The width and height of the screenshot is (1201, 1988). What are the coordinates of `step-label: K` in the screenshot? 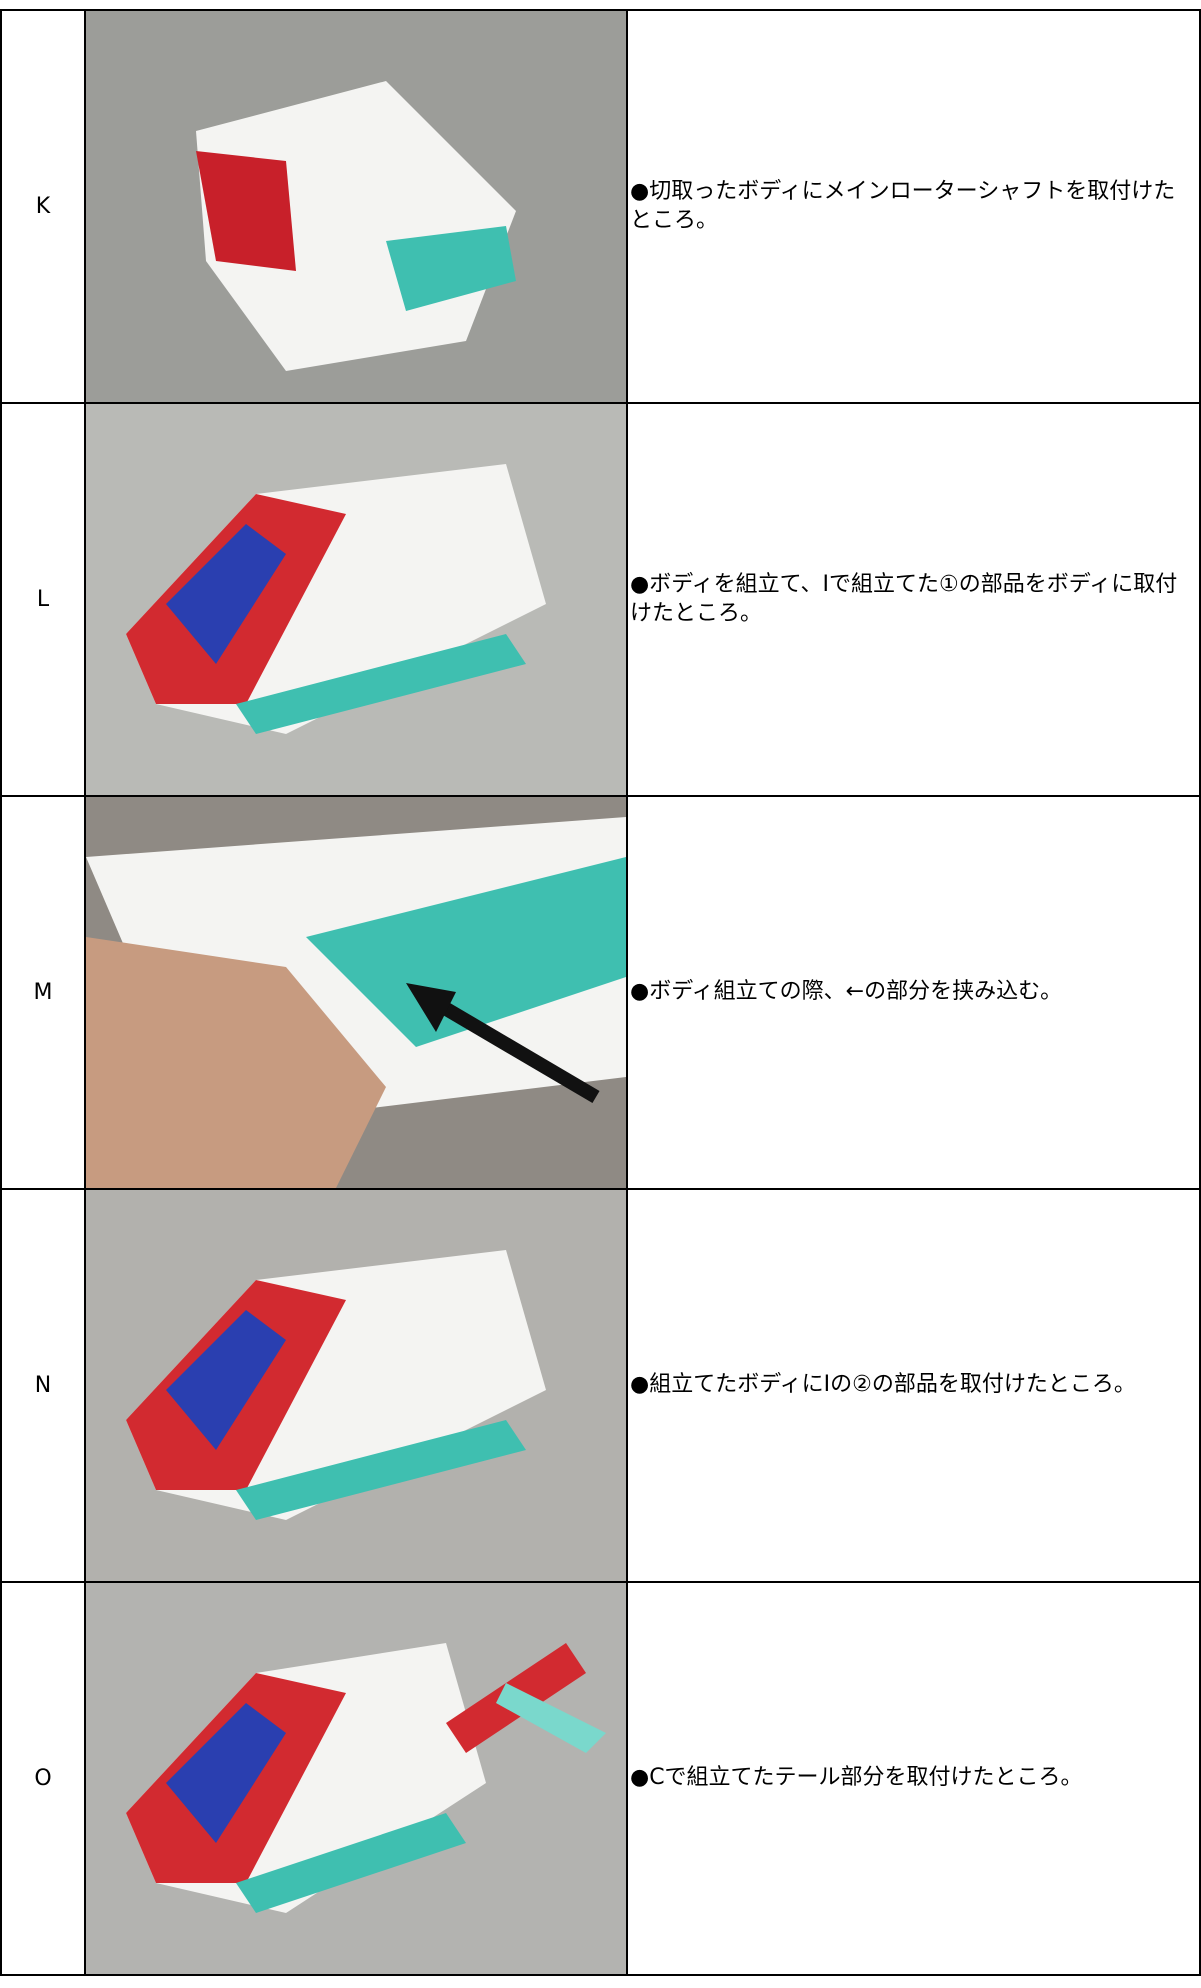 It's located at (43, 206).